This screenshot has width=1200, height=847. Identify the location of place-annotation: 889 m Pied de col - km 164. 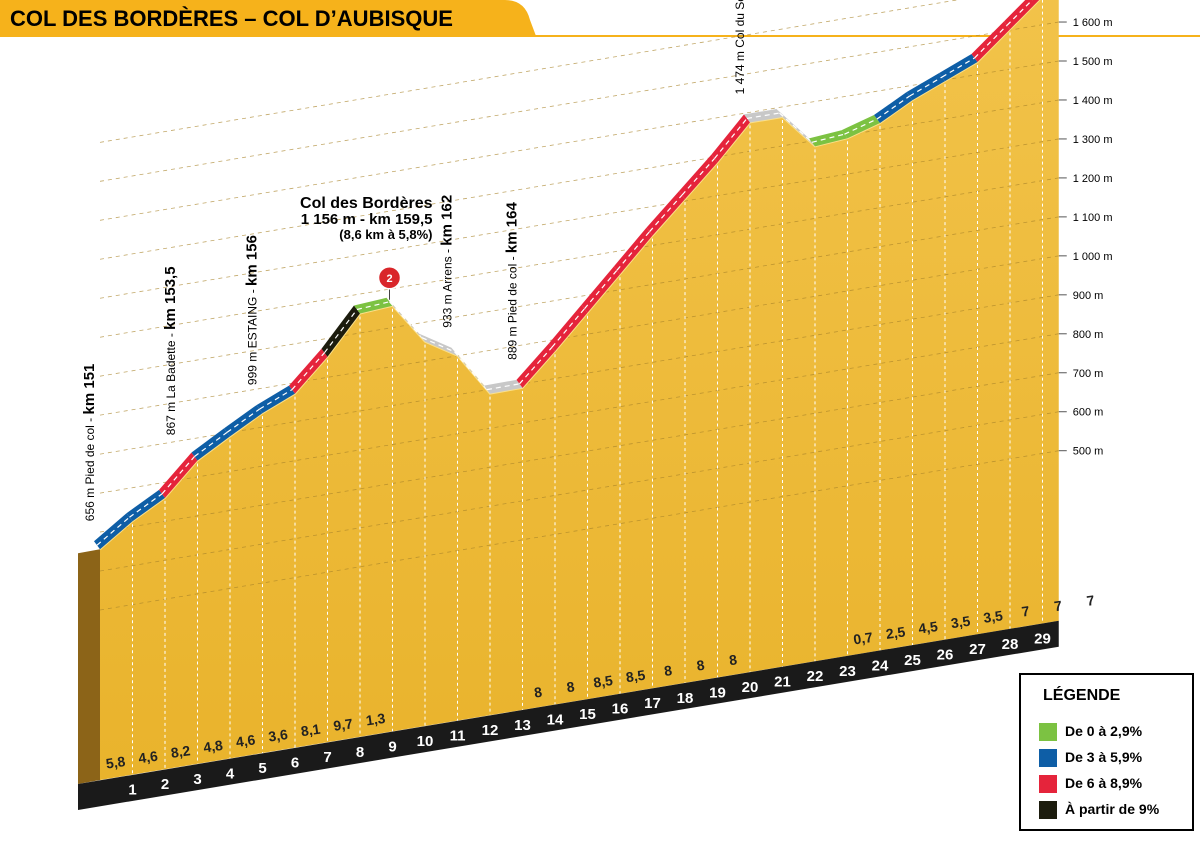
(512, 281).